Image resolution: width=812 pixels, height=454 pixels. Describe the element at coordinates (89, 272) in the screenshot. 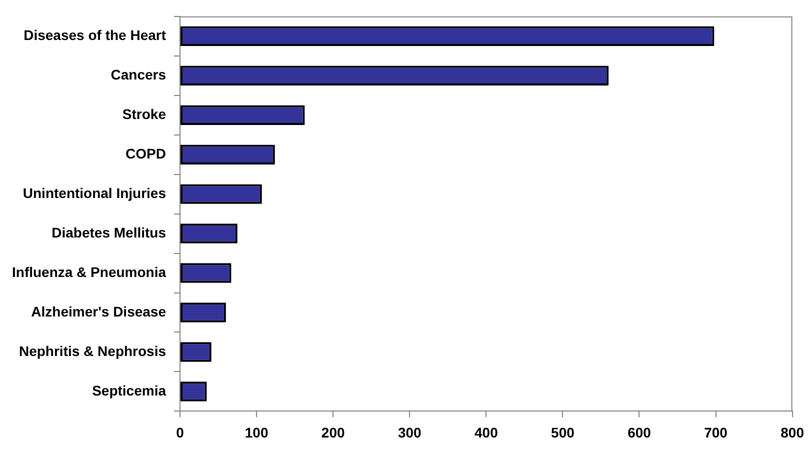

I see `y-tick-label: Influenza & Pneumonia` at that location.